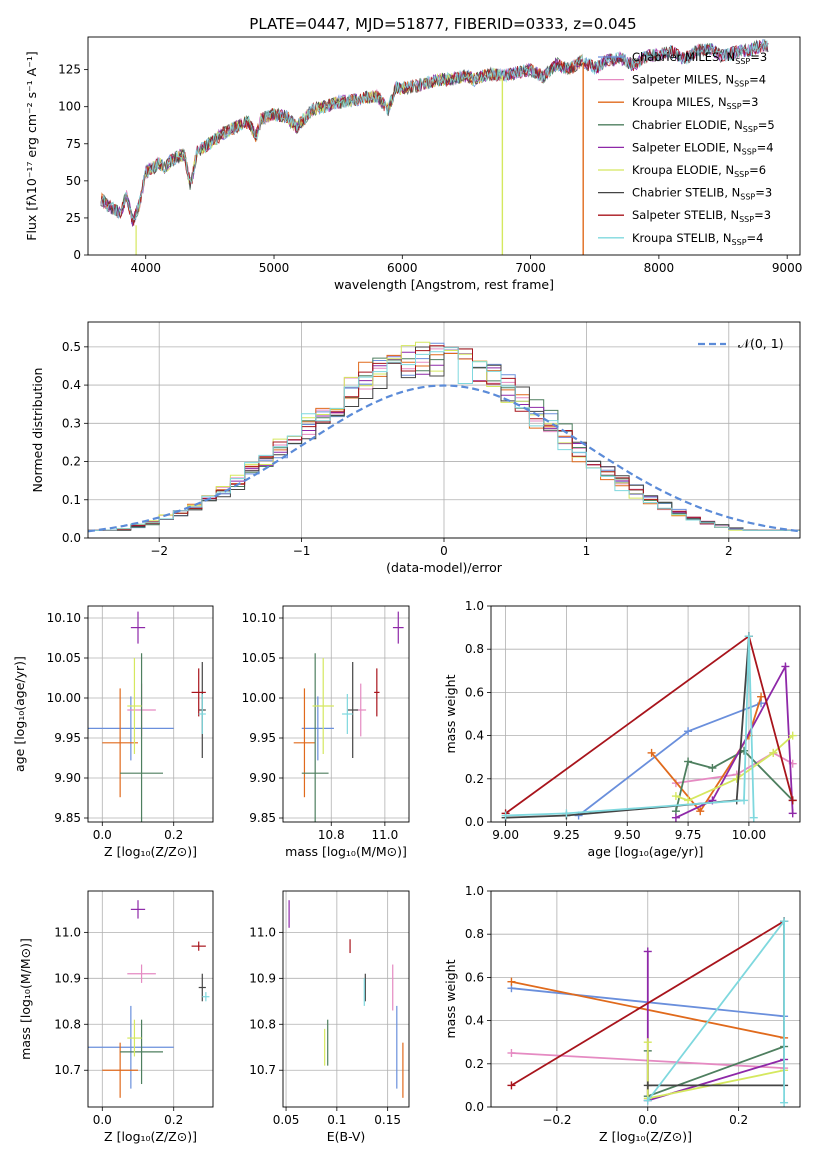 This screenshot has height=1170, width=819. I want to click on mass_vs_EBV-panel: 0.05 0.1 0.15 10.7 10.8 10.9 11.0 E(B-V), so click(329, 1017).